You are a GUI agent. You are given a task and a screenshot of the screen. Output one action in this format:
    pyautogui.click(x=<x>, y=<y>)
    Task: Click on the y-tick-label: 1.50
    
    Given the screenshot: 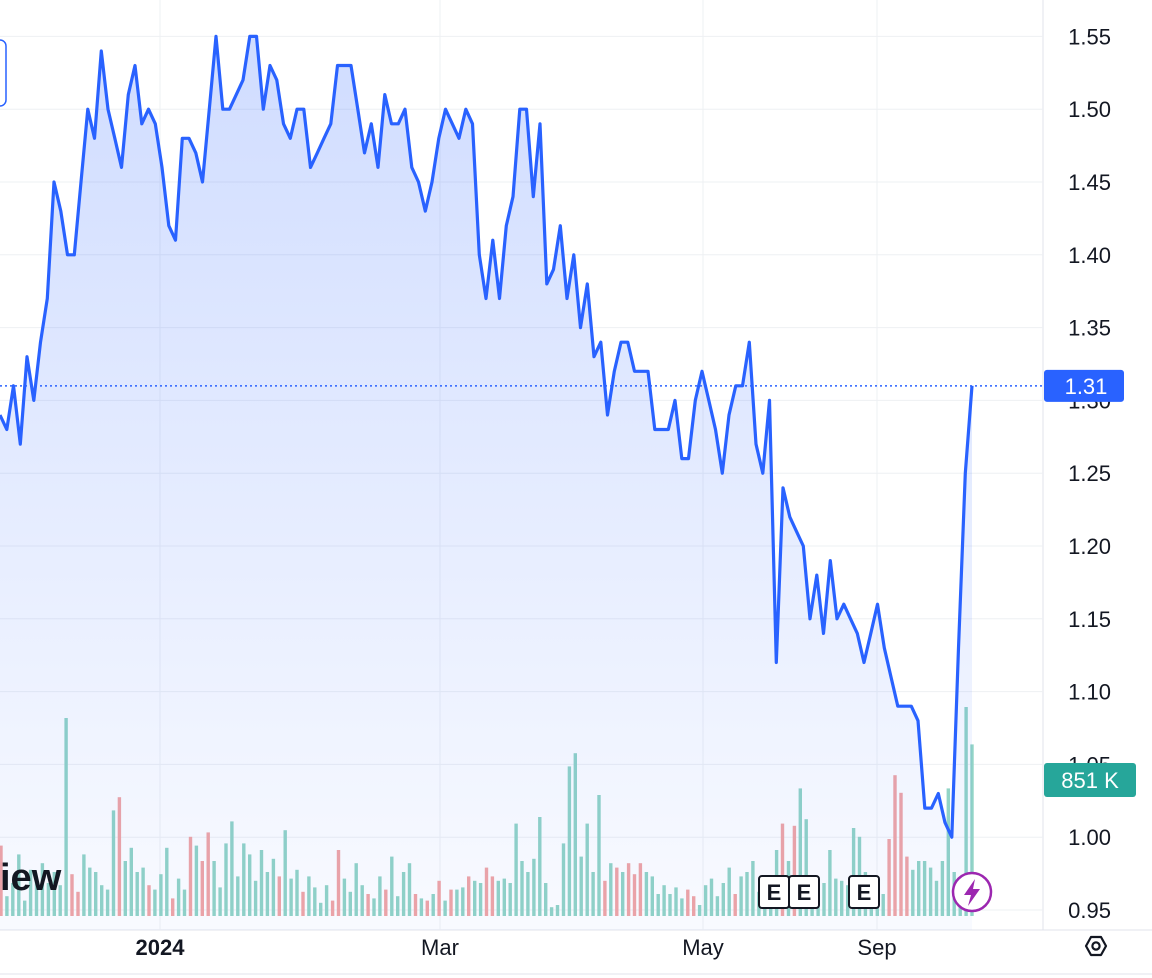 What is the action you would take?
    pyautogui.click(x=1089, y=109)
    